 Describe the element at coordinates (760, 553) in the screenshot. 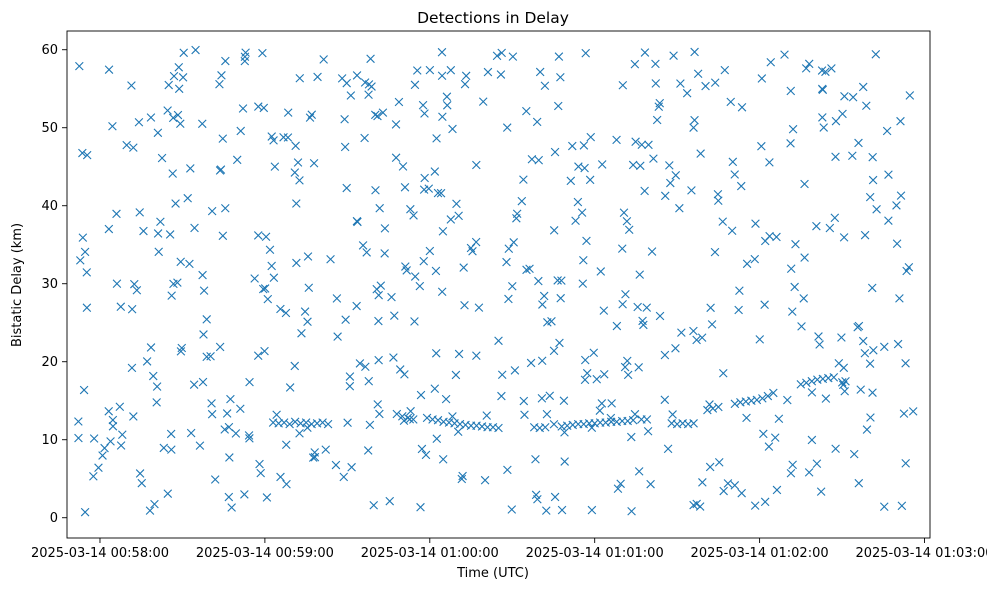

I see `x-tick-label: 2025-03-14 01:02:00` at that location.